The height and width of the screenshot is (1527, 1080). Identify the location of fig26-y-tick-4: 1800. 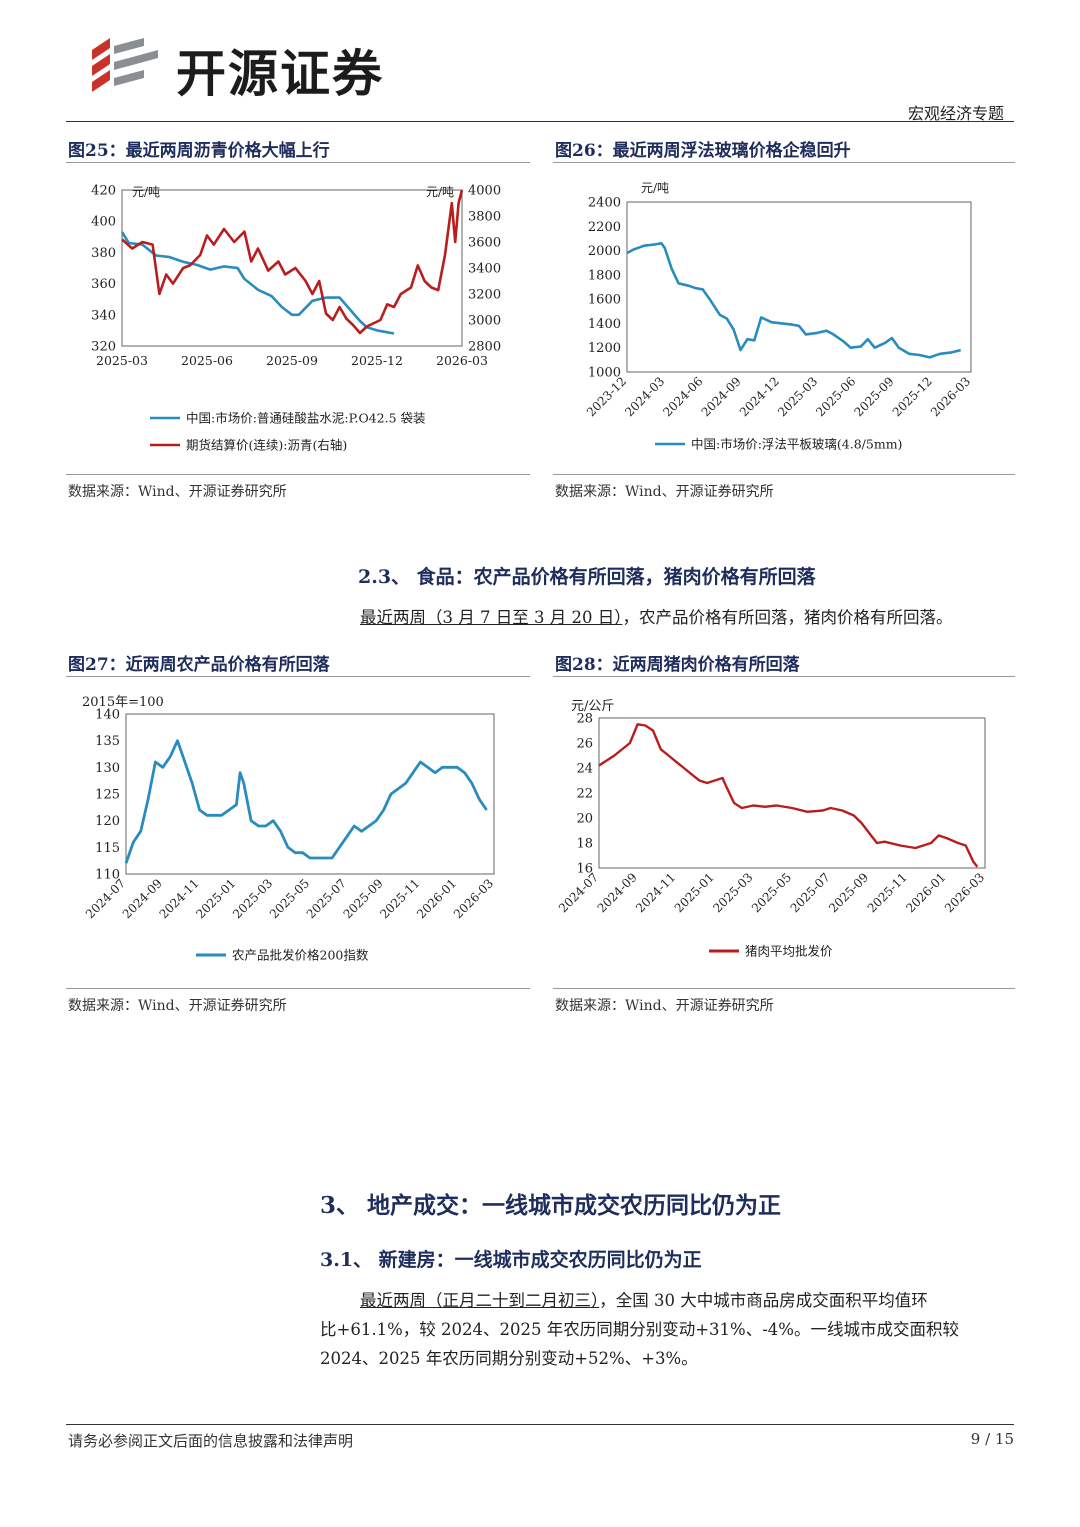
(604, 275).